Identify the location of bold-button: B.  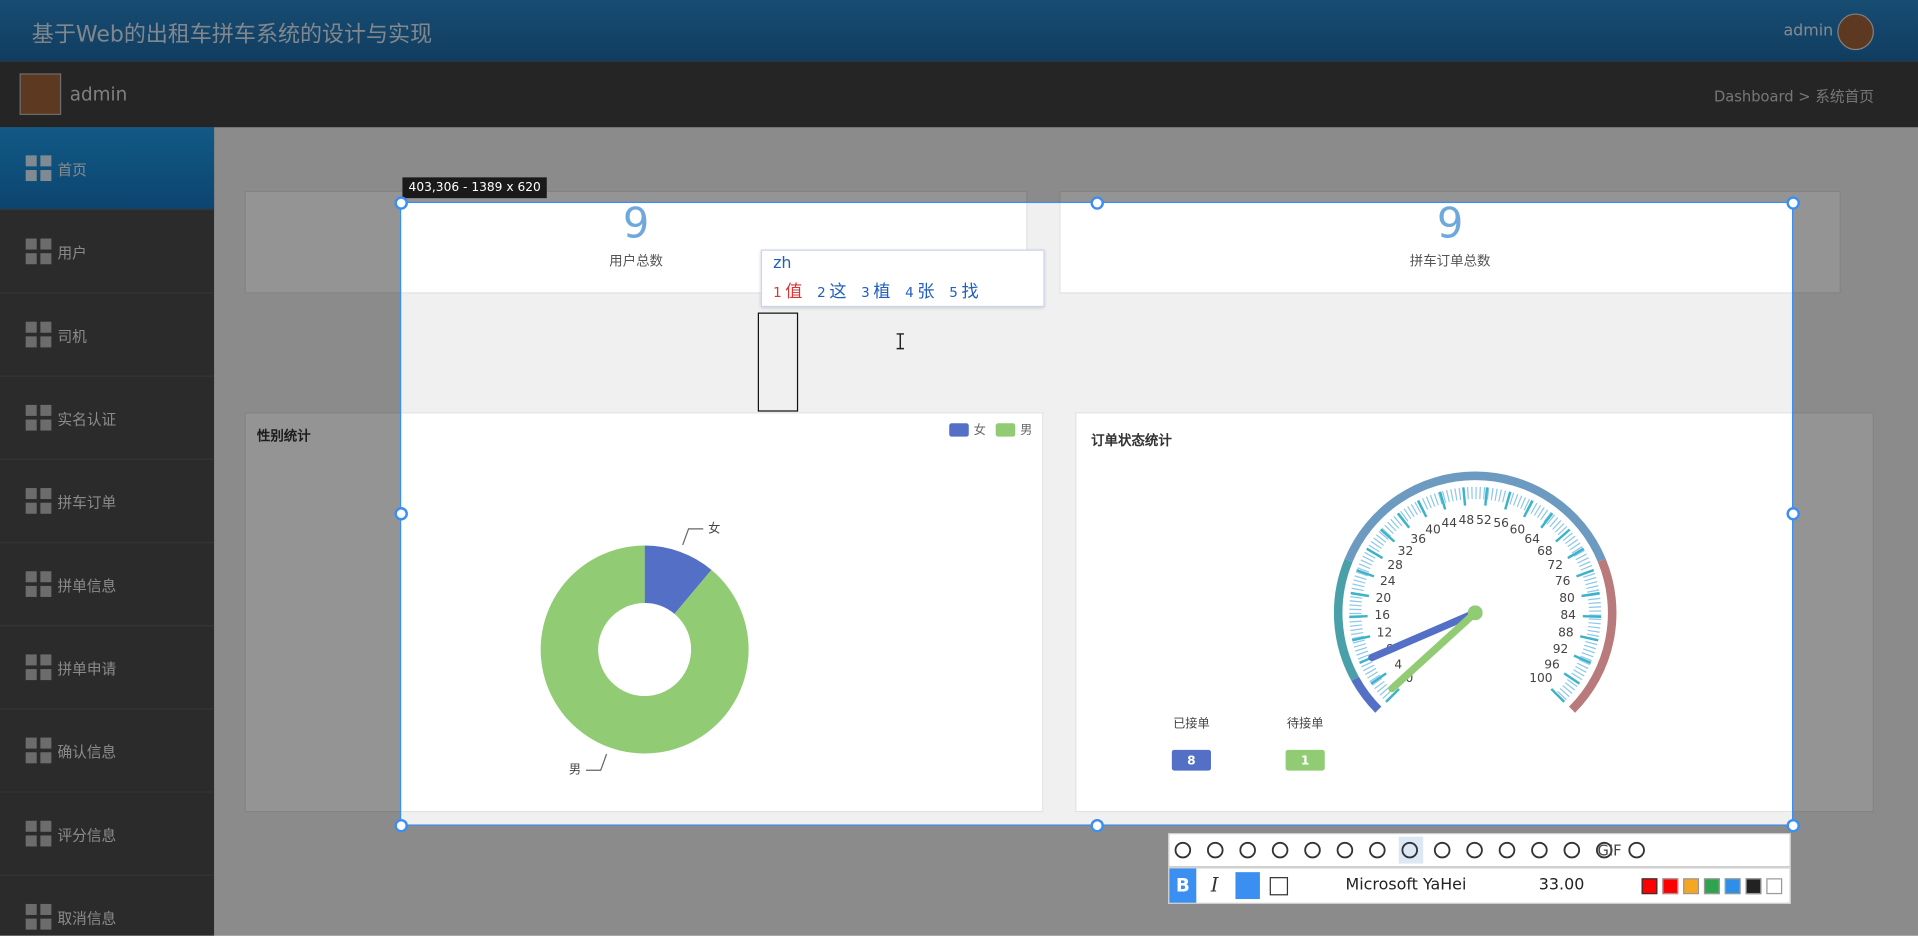
(1183, 885).